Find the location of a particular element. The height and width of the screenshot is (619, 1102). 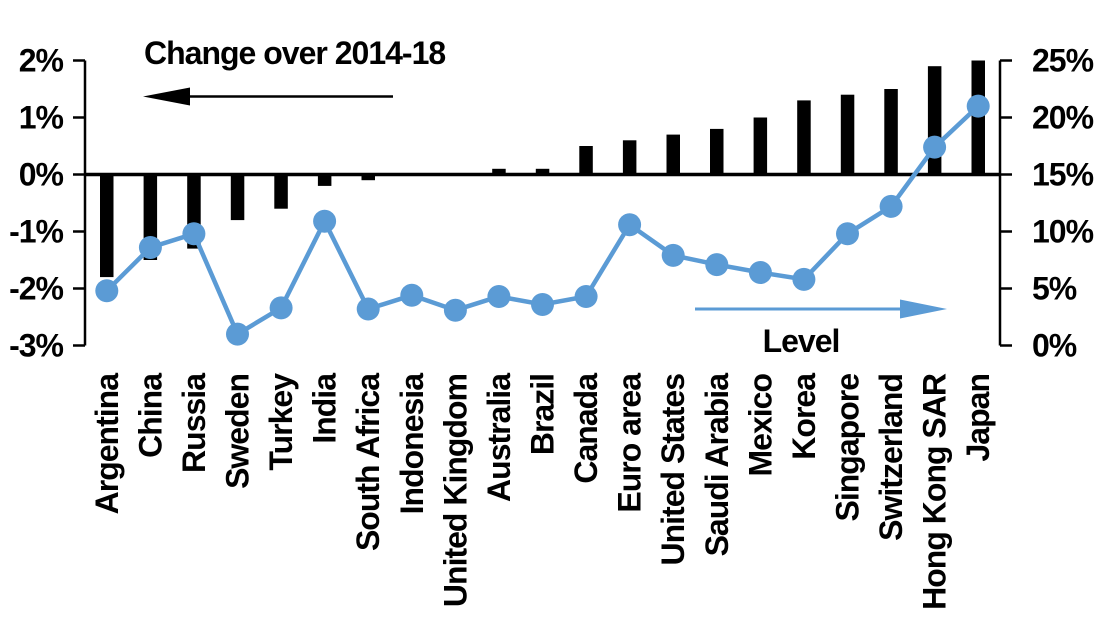

category-label: Australia is located at coordinates (499, 437).